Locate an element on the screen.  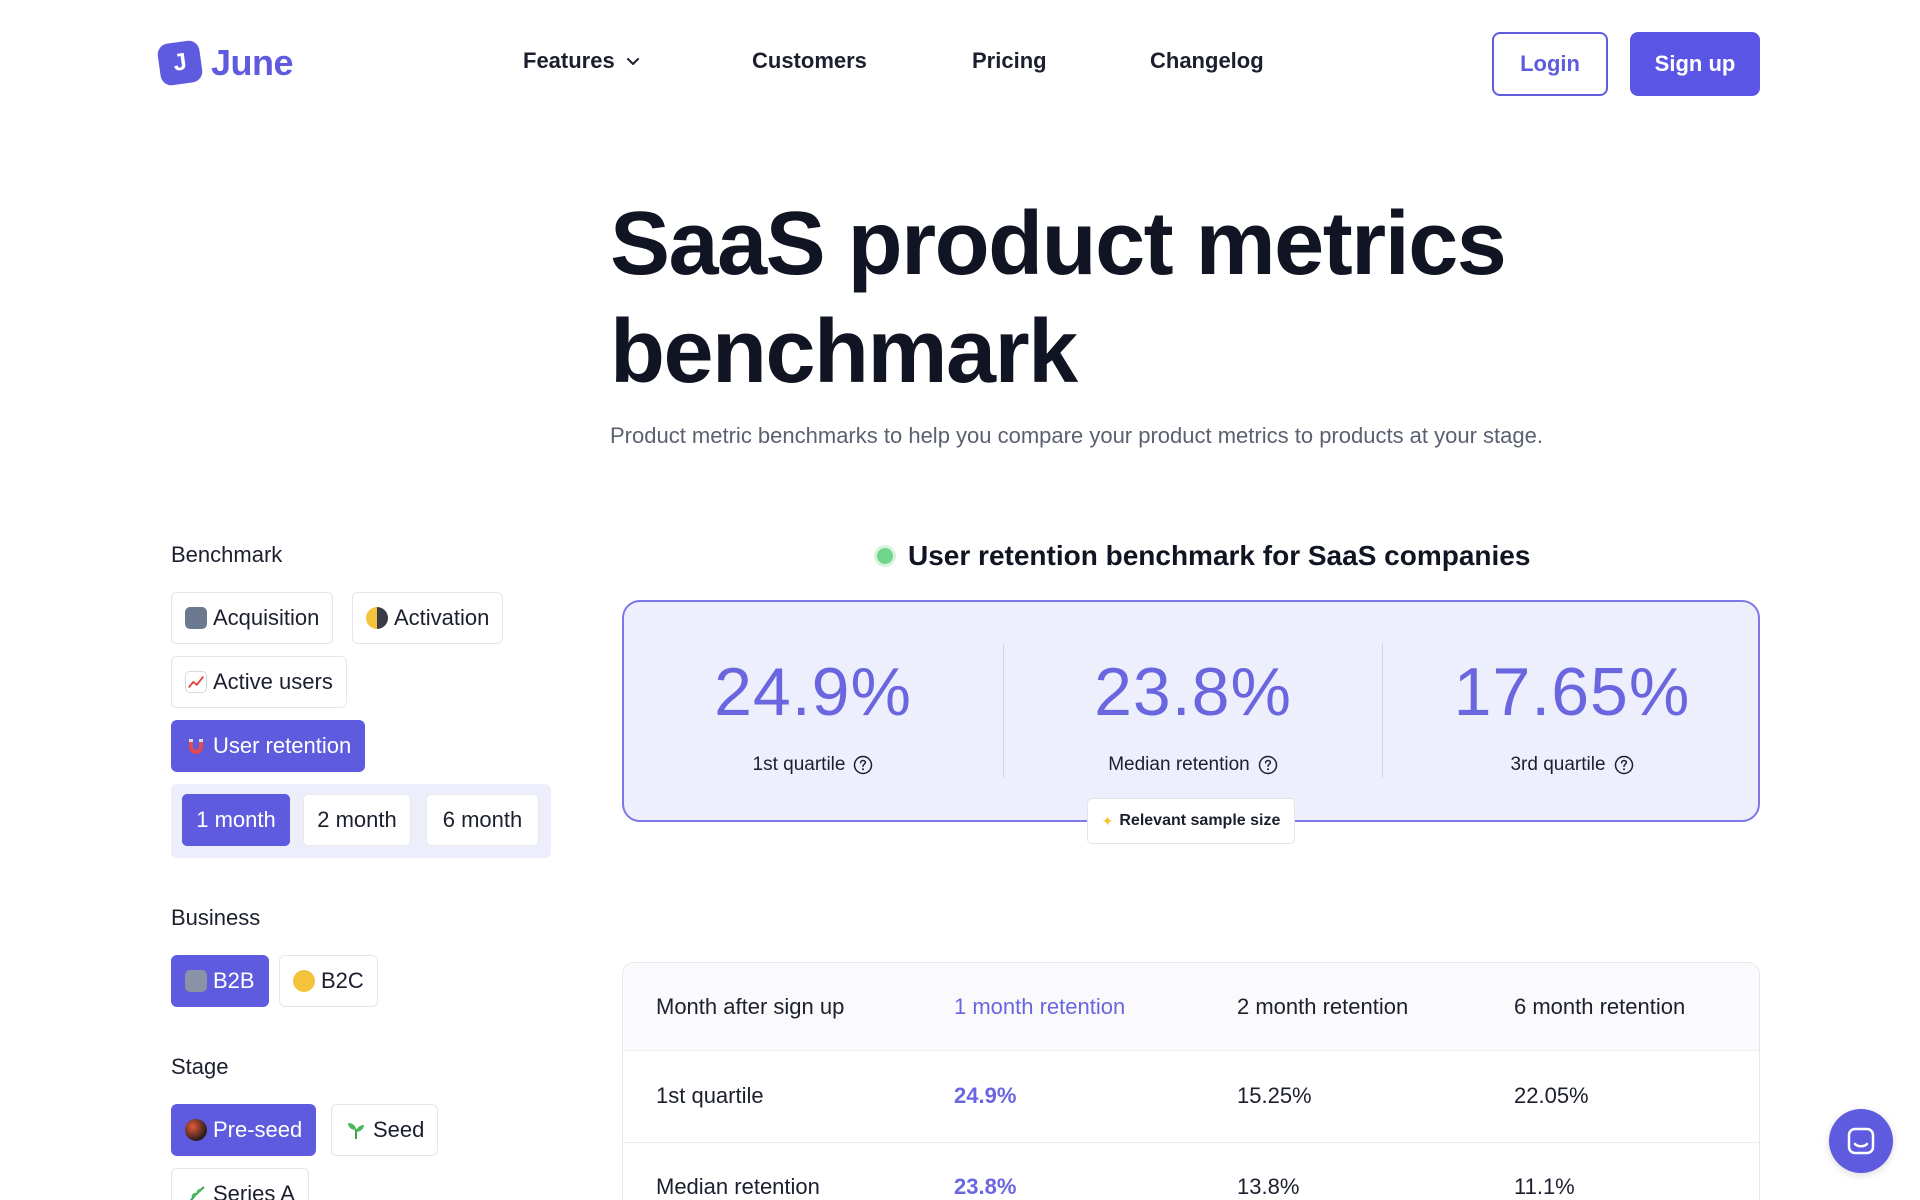
row-divider is located at coordinates (1191, 1142).